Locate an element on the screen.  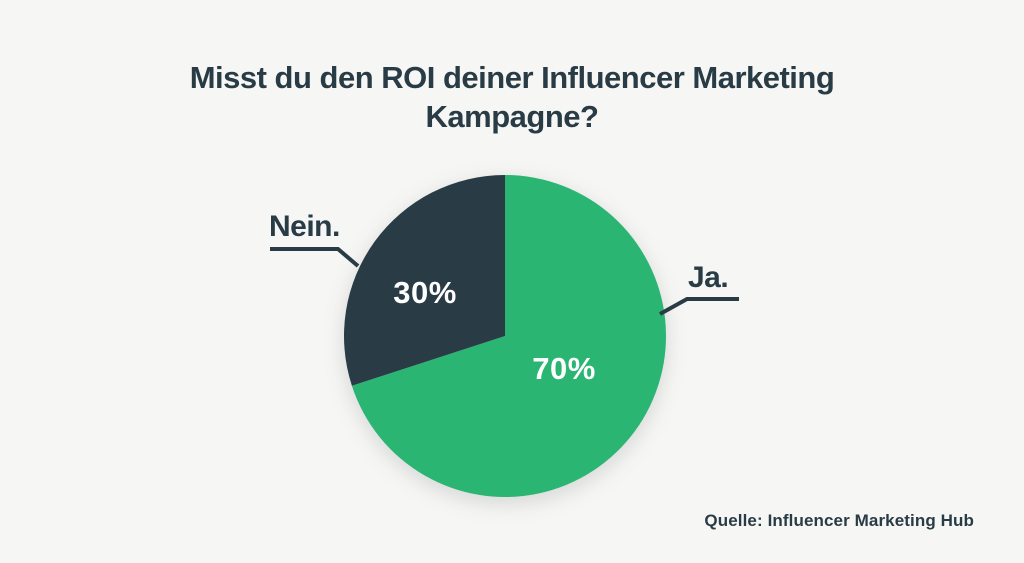
ja-callout-line is located at coordinates (699, 306).